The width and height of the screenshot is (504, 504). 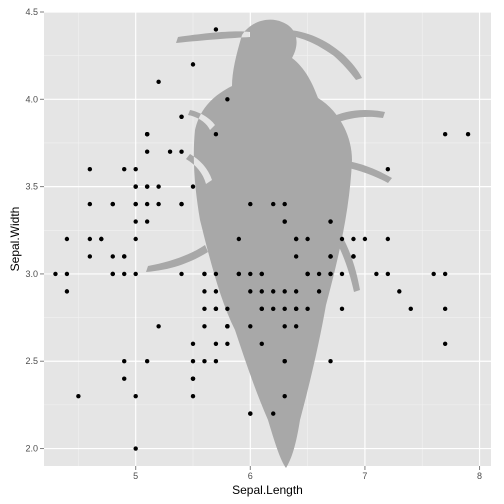 What do you see at coordinates (15, 239) in the screenshot?
I see `y-axis-title: Sepal.Width` at bounding box center [15, 239].